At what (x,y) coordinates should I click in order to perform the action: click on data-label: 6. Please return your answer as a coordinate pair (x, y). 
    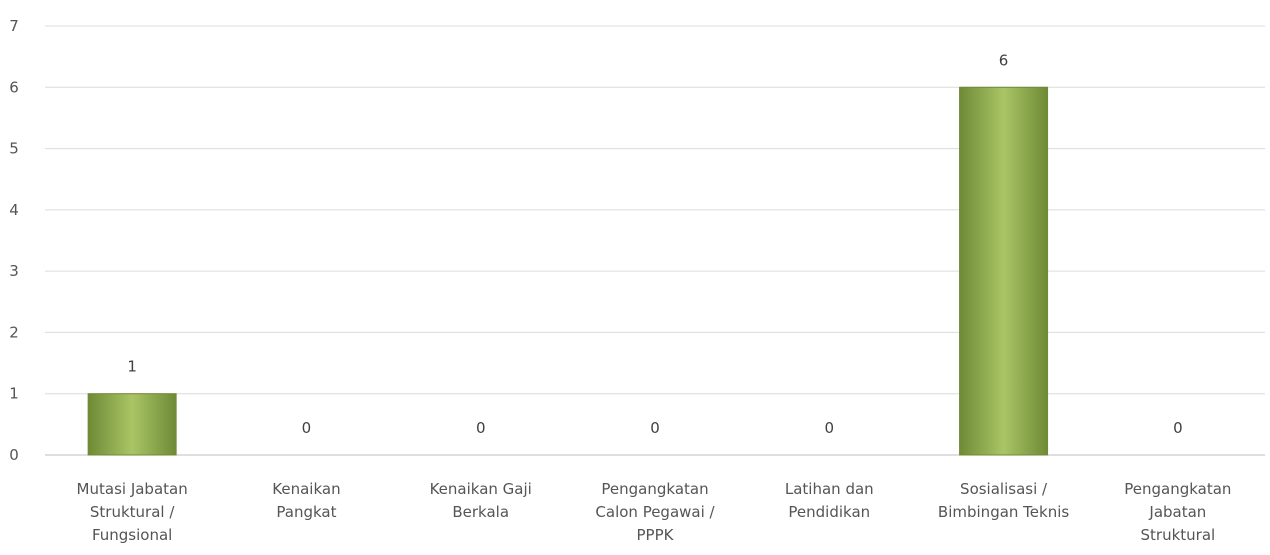
    Looking at the image, I should click on (1004, 60).